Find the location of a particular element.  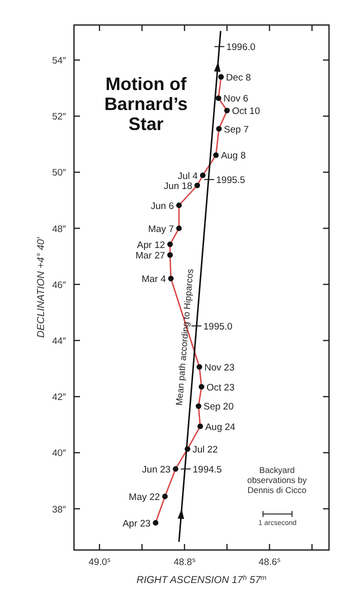

annotation: 1996.0 is located at coordinates (241, 48).